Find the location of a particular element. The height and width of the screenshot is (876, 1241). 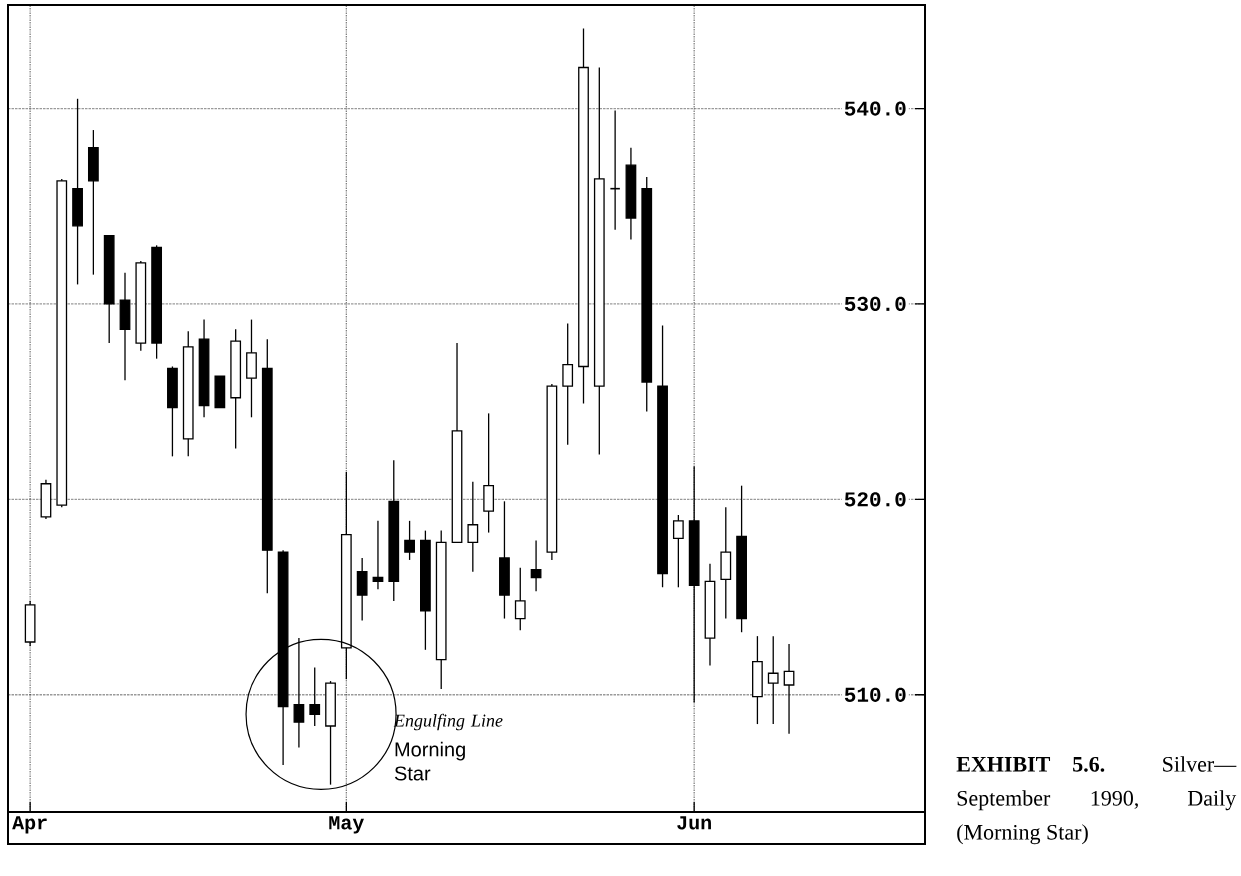

y-tick-label: 520.0 is located at coordinates (875, 499).